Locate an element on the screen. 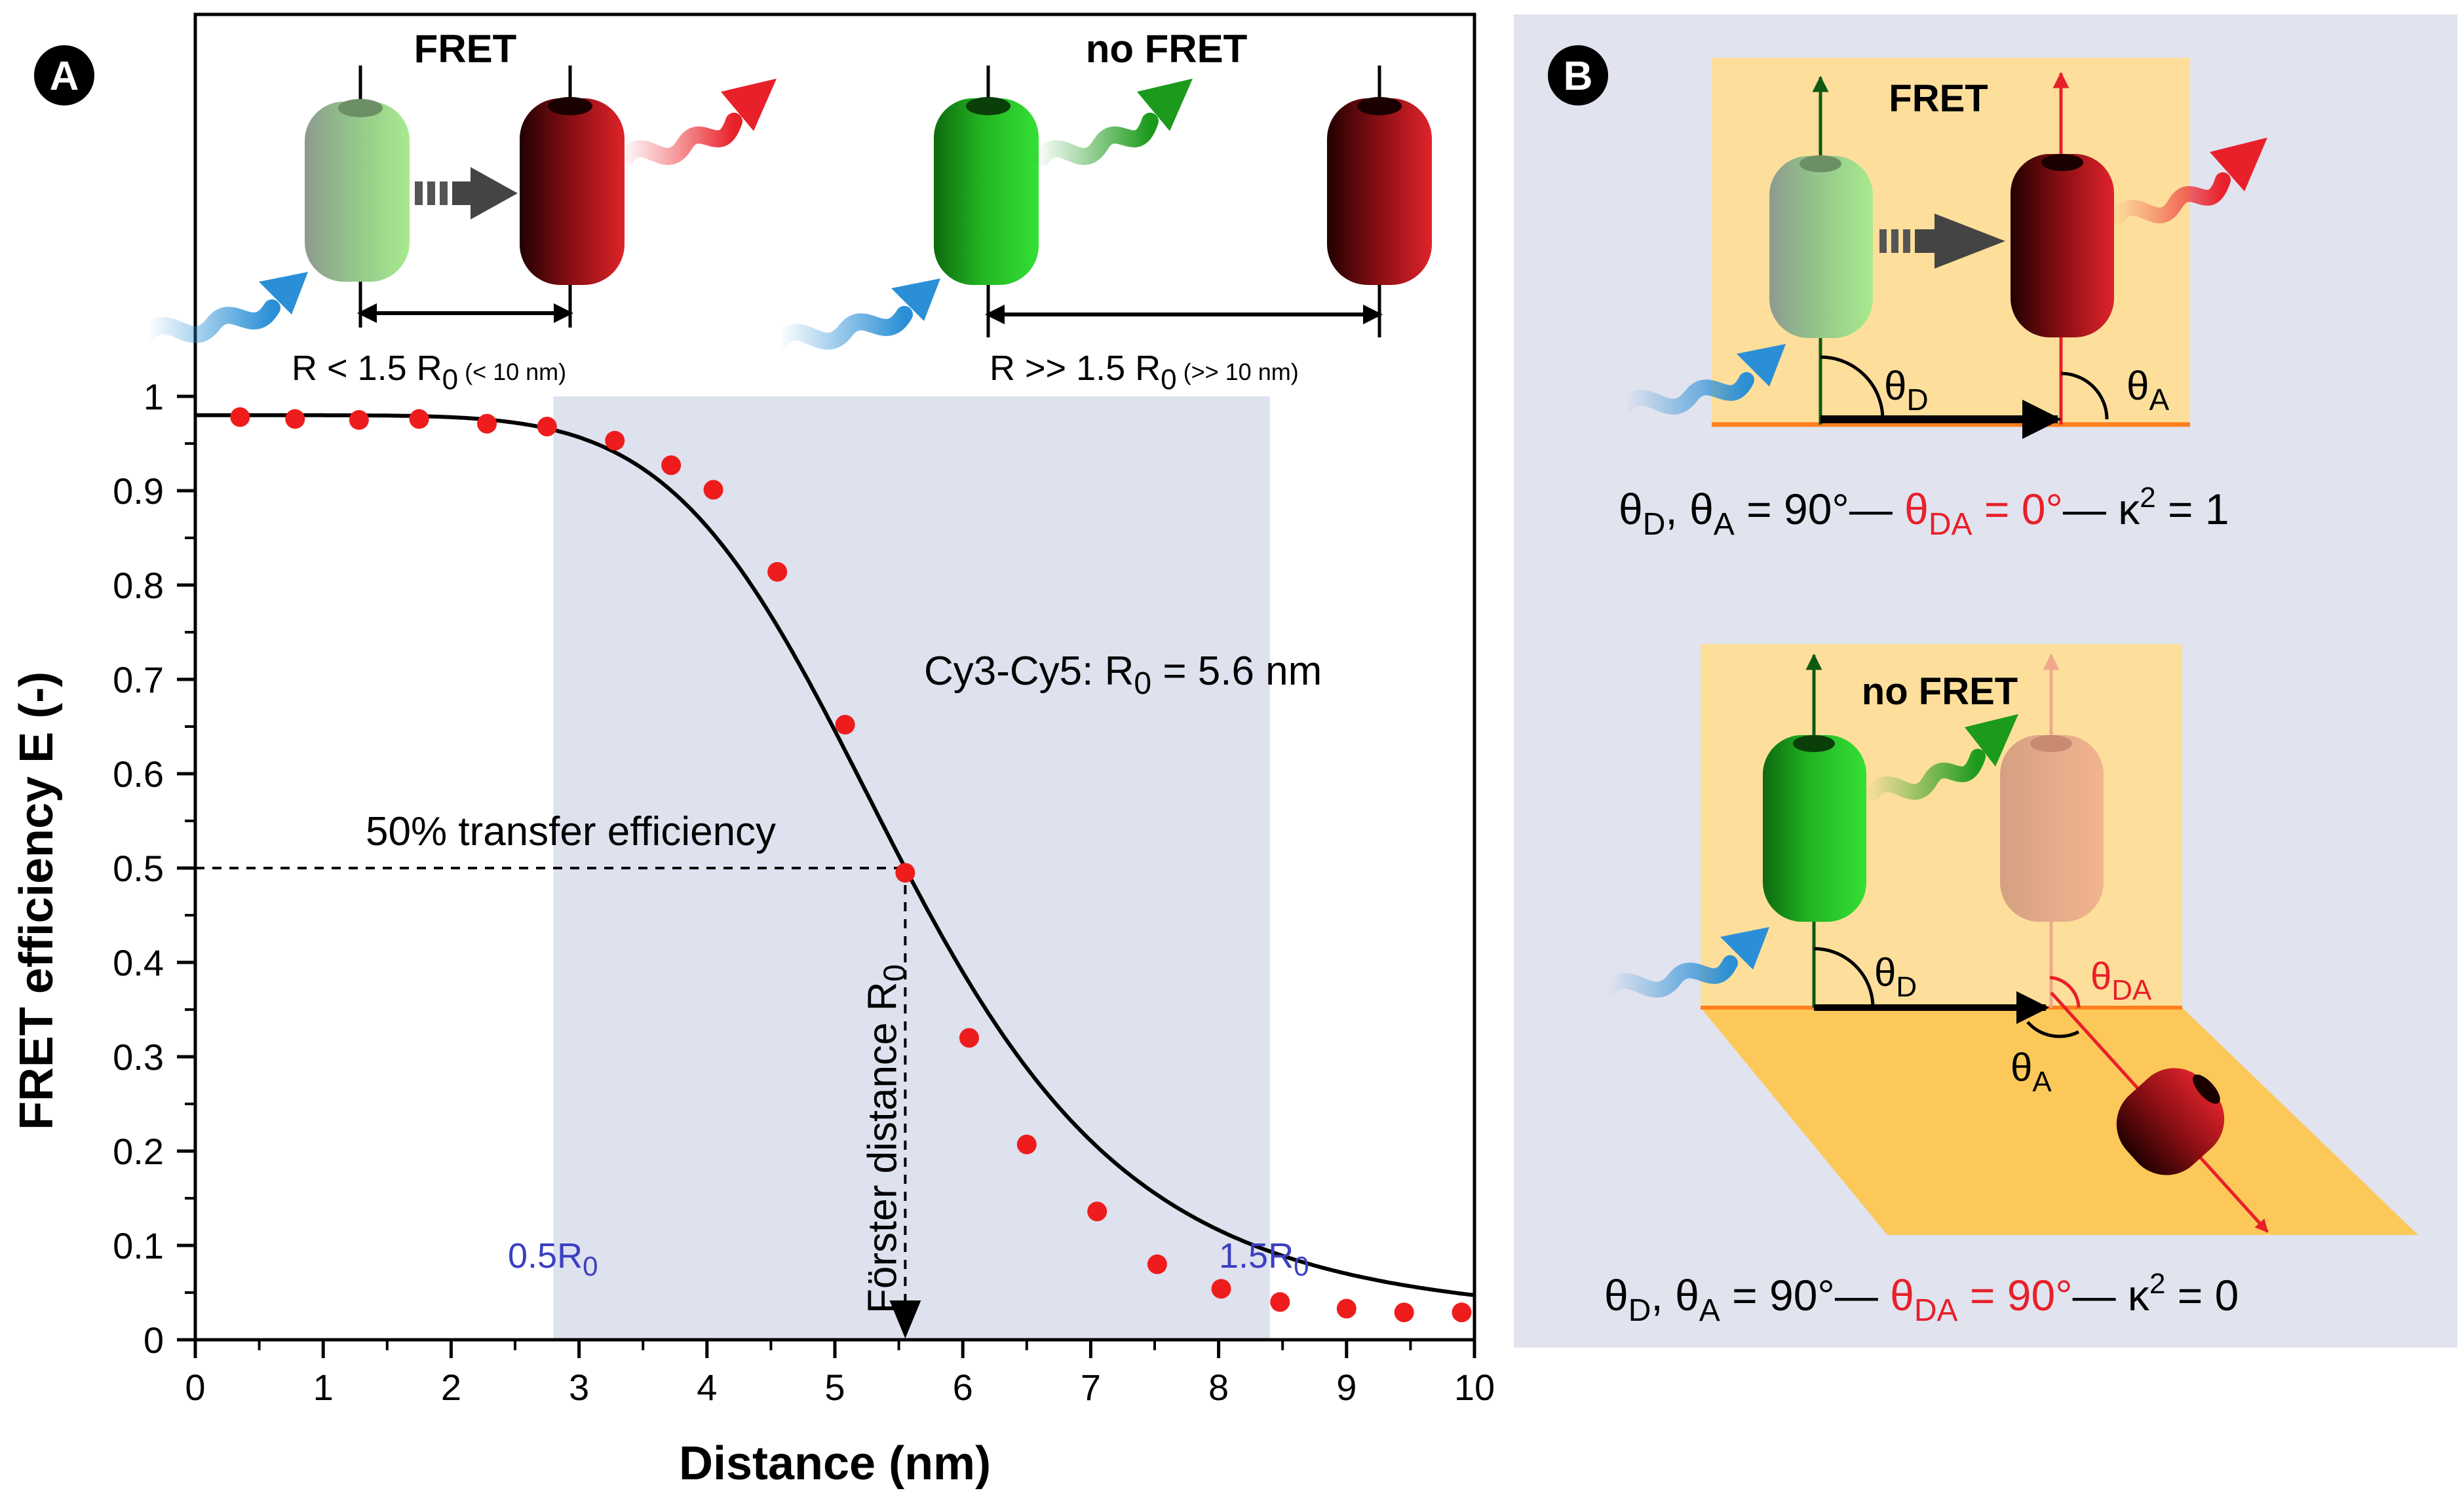  shade-left-label: 0.5R0 is located at coordinates (553, 1258).